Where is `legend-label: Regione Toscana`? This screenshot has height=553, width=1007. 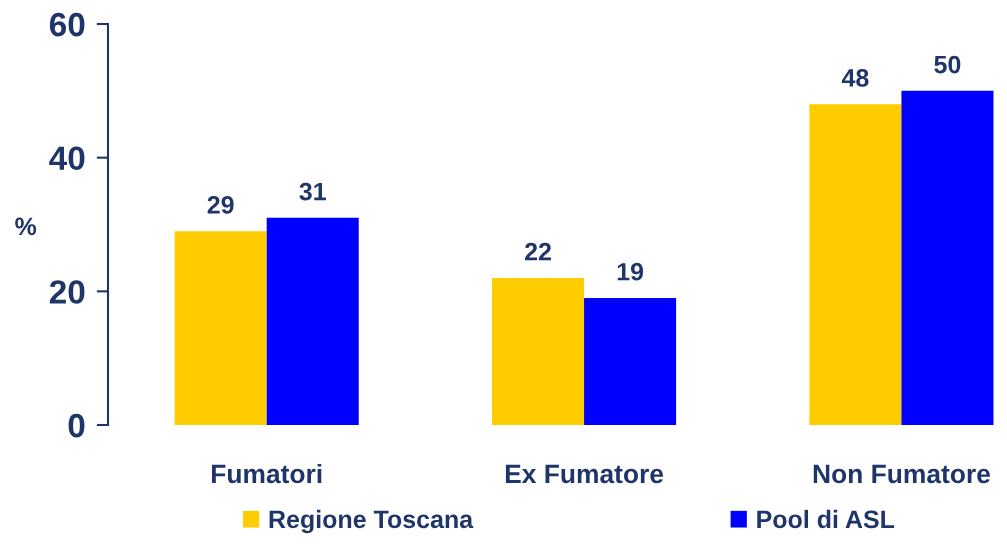
legend-label: Regione Toscana is located at coordinates (371, 521).